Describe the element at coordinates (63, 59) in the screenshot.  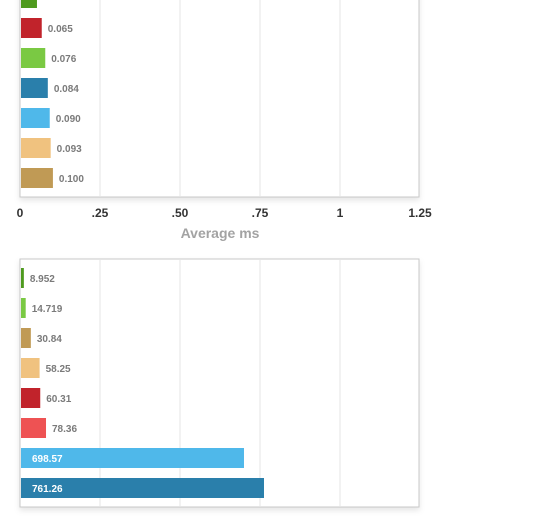
I see `bar-value-label: 0.076` at that location.